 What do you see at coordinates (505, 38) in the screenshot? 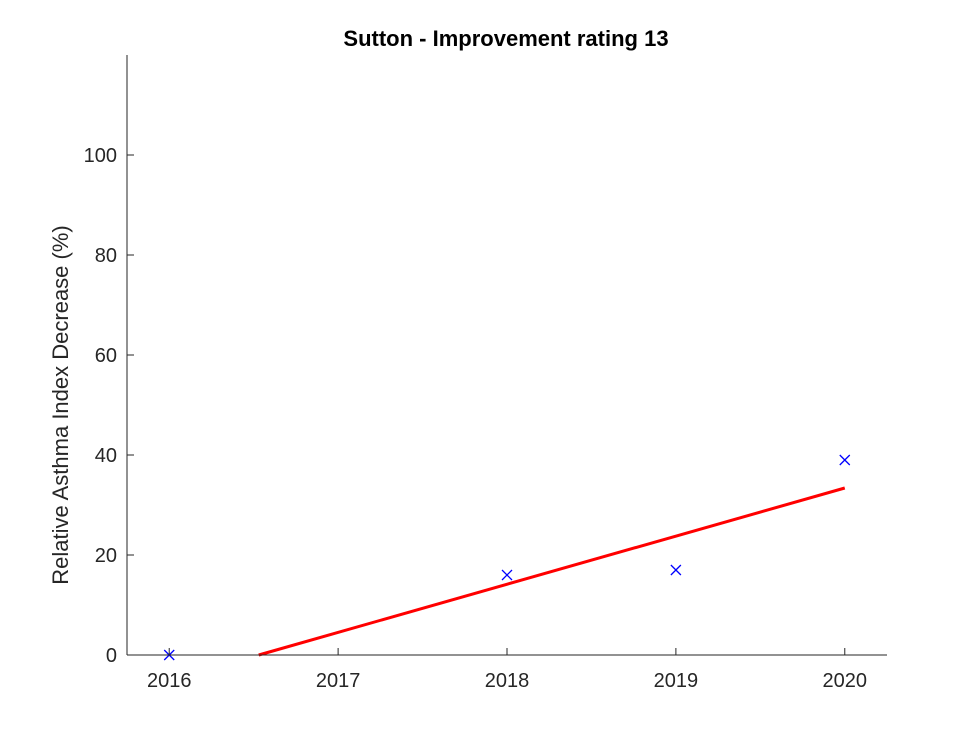
I see `chart-title: Sutton - Improvement rating 13` at bounding box center [505, 38].